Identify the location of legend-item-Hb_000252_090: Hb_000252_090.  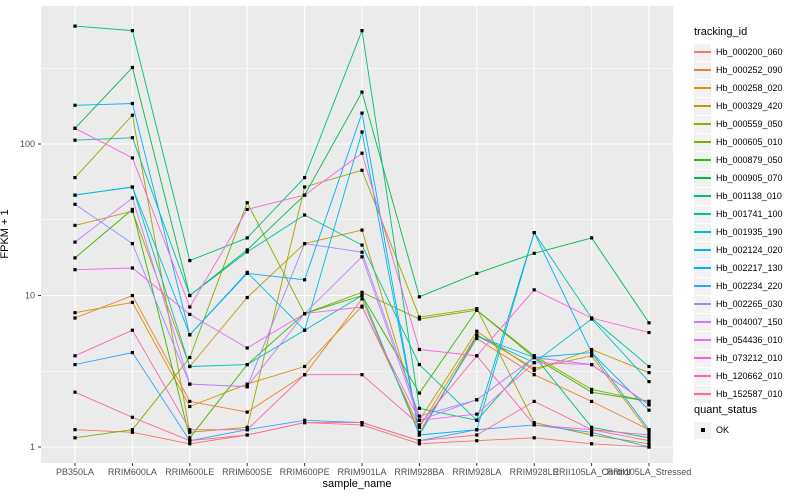
(747, 70).